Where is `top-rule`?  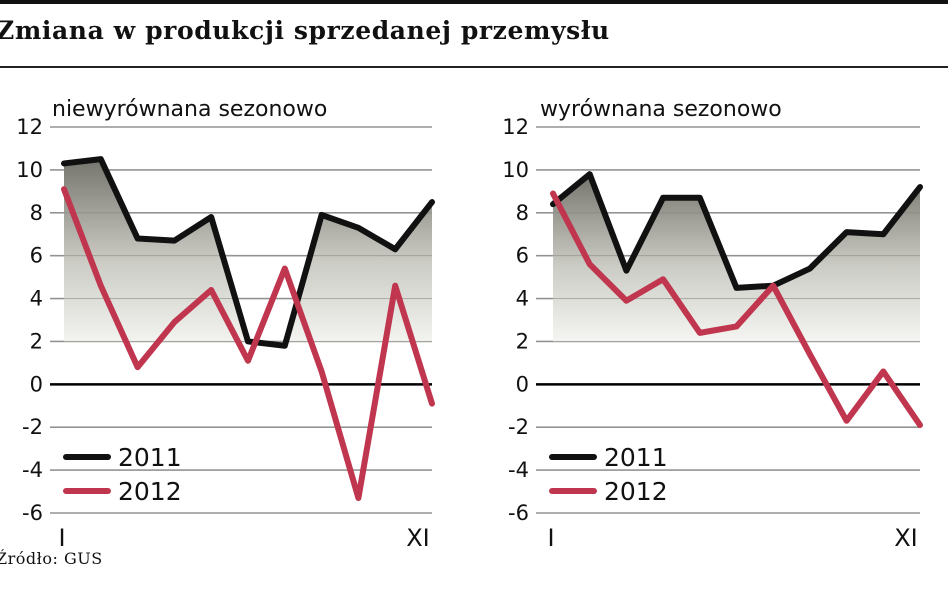
top-rule is located at coordinates (474, 2).